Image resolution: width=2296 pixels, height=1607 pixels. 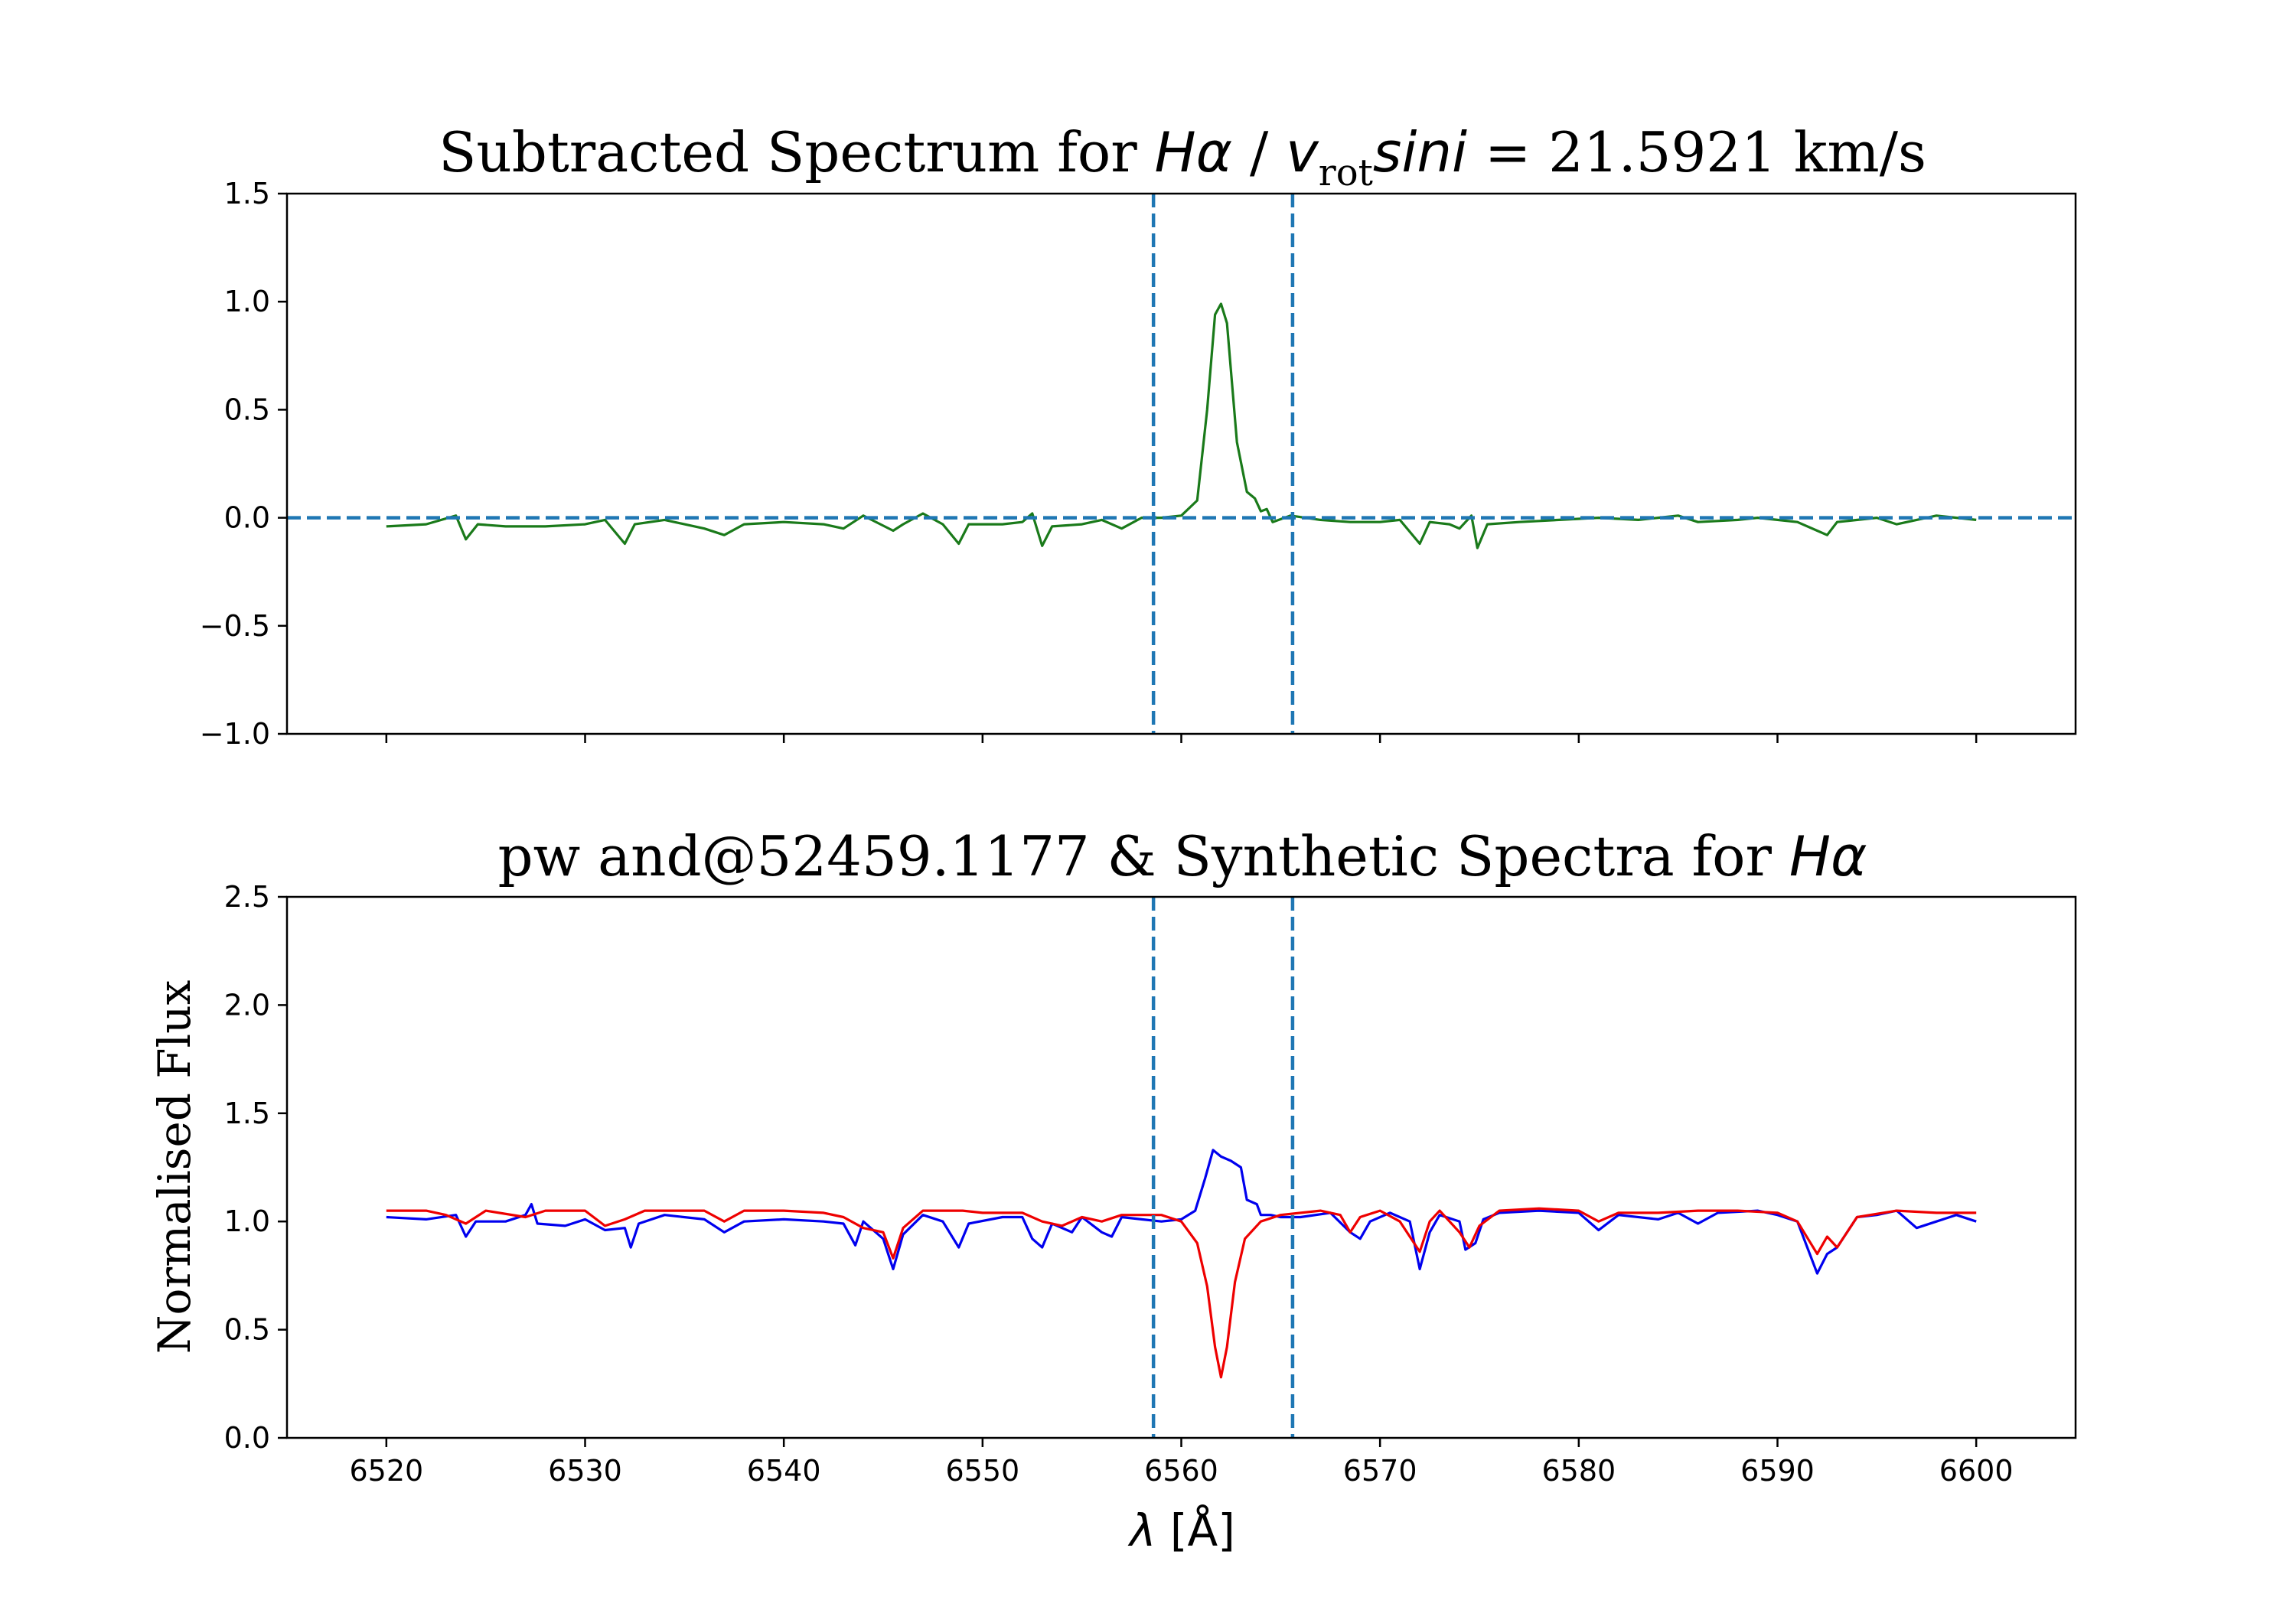 What do you see at coordinates (386, 1471) in the screenshot?
I see `bottom-xtick-label: 6520` at bounding box center [386, 1471].